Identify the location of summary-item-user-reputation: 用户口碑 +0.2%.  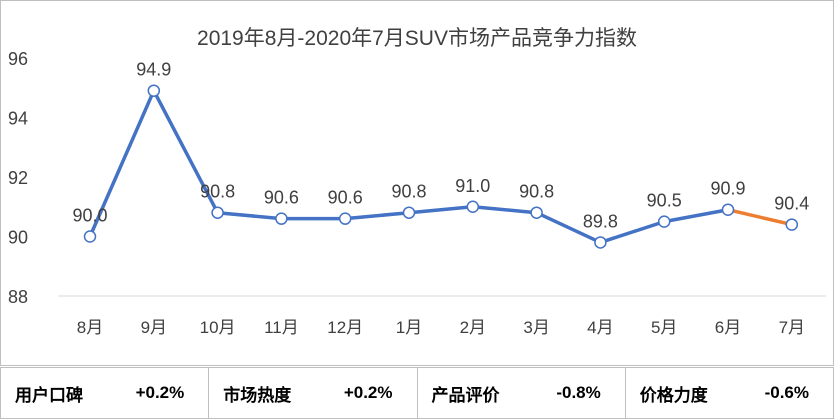
(105, 393).